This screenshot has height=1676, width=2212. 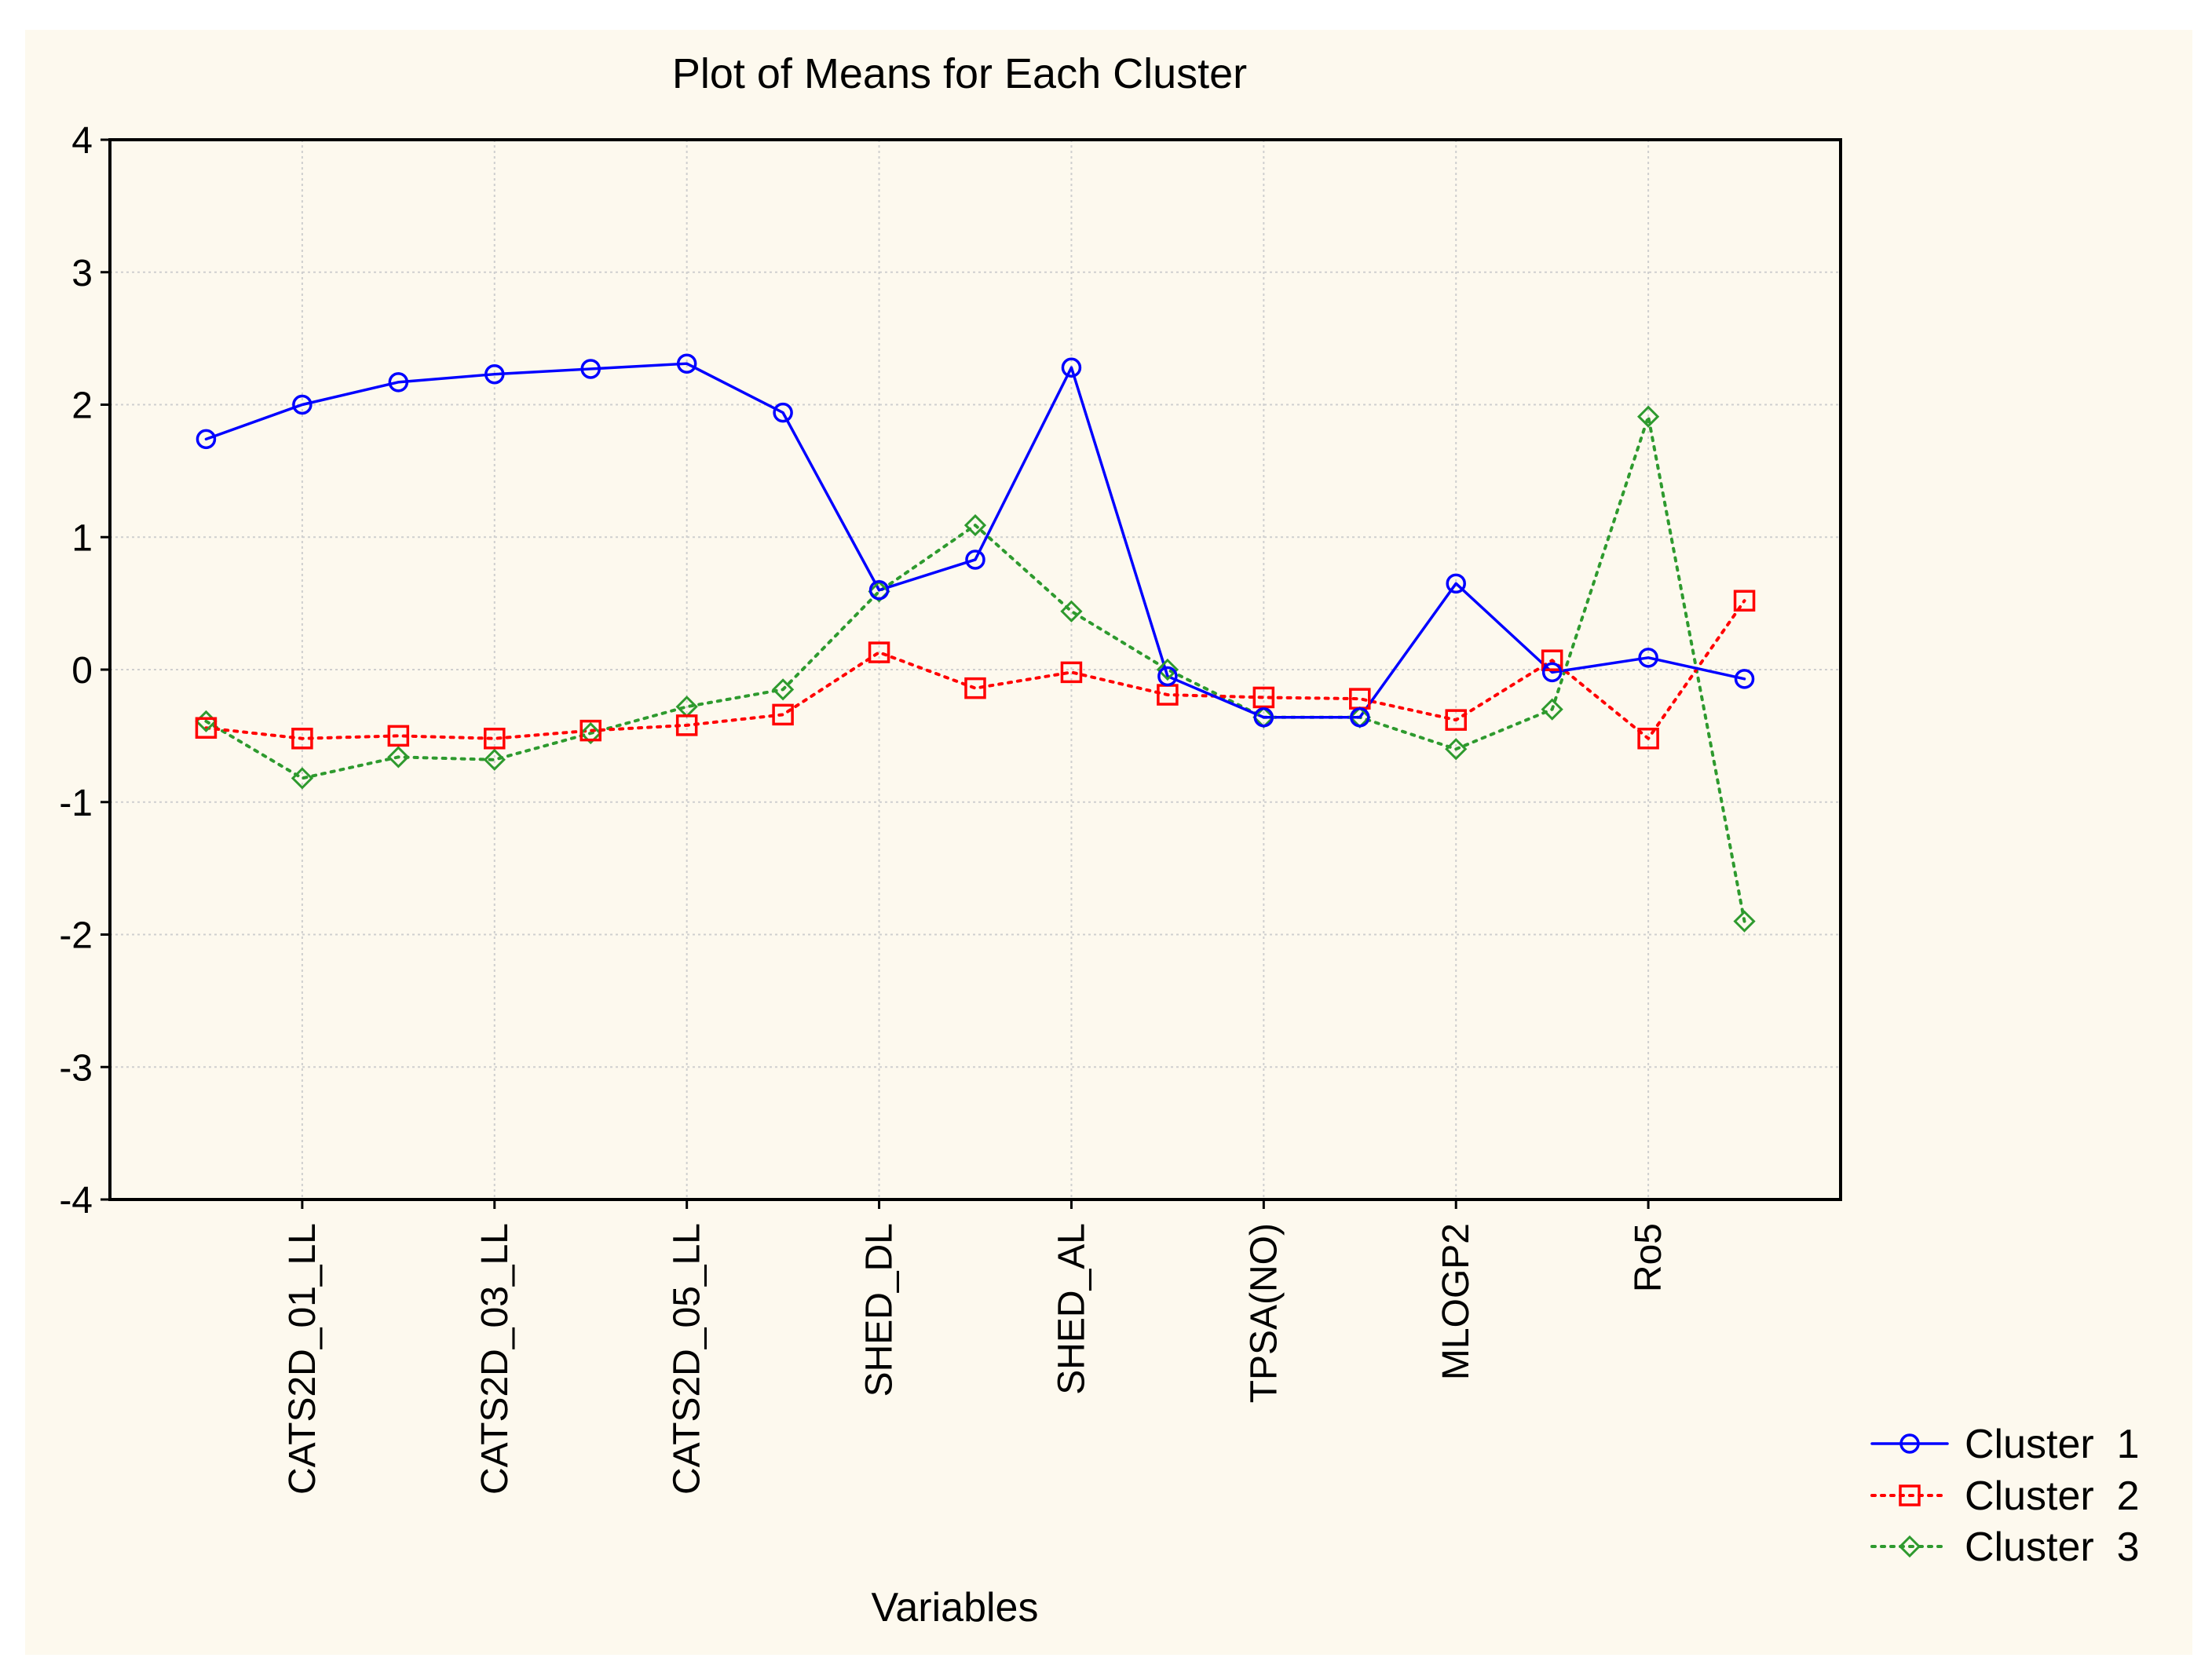 What do you see at coordinates (688, 1359) in the screenshot?
I see `x-tick-label: CATS2D_05_LL` at bounding box center [688, 1359].